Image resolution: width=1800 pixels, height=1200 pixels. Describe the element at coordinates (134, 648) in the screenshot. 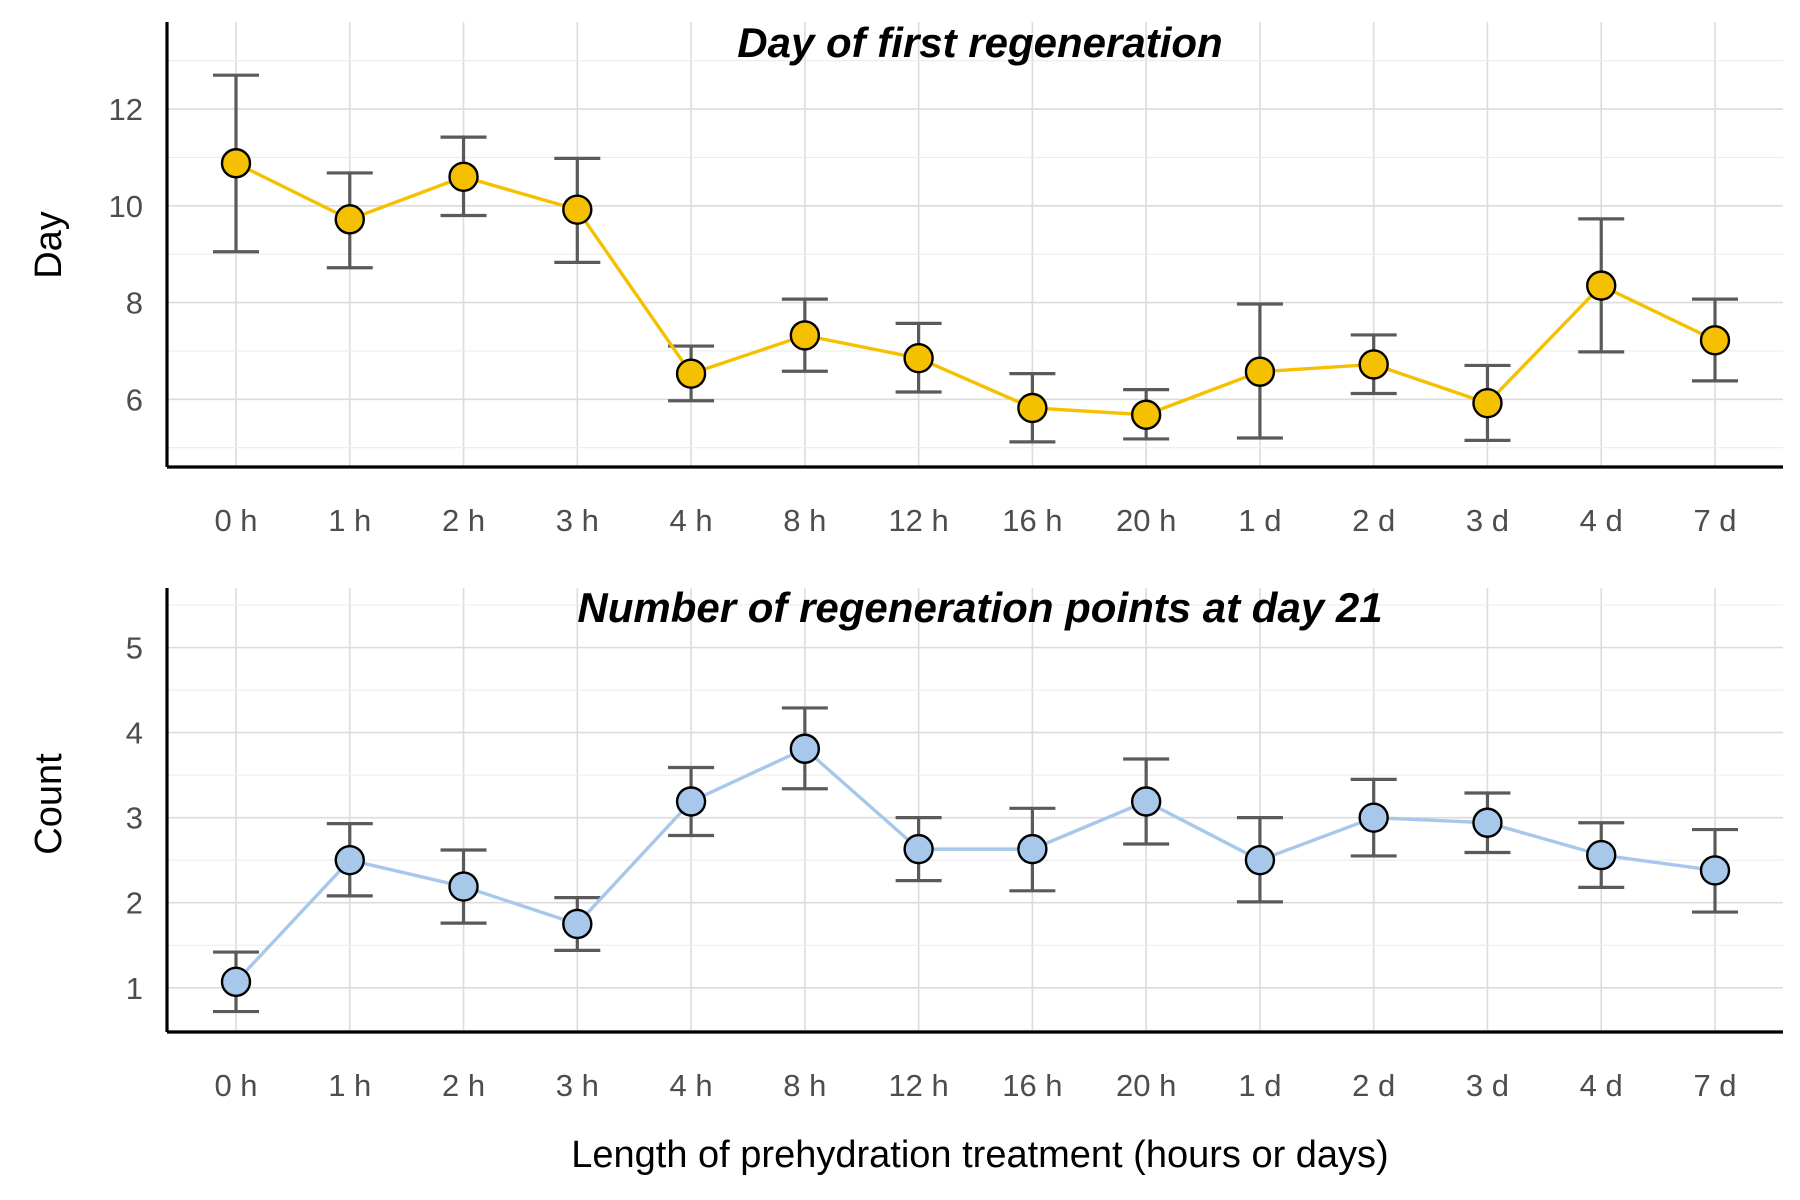

I see `y-tick-label: 5` at that location.